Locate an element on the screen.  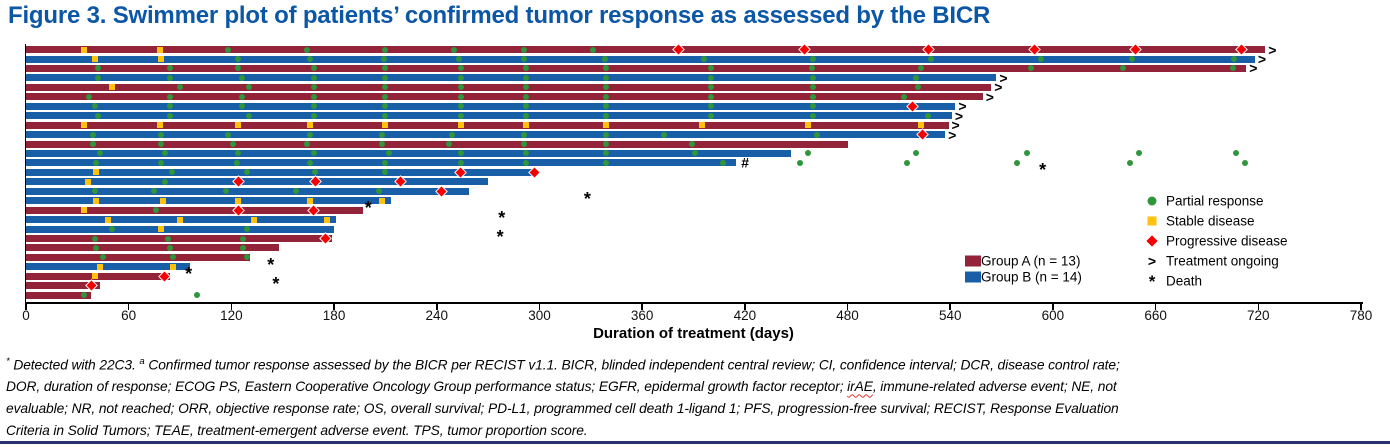
legend-label: Group A (n = 13) is located at coordinates (1031, 261).